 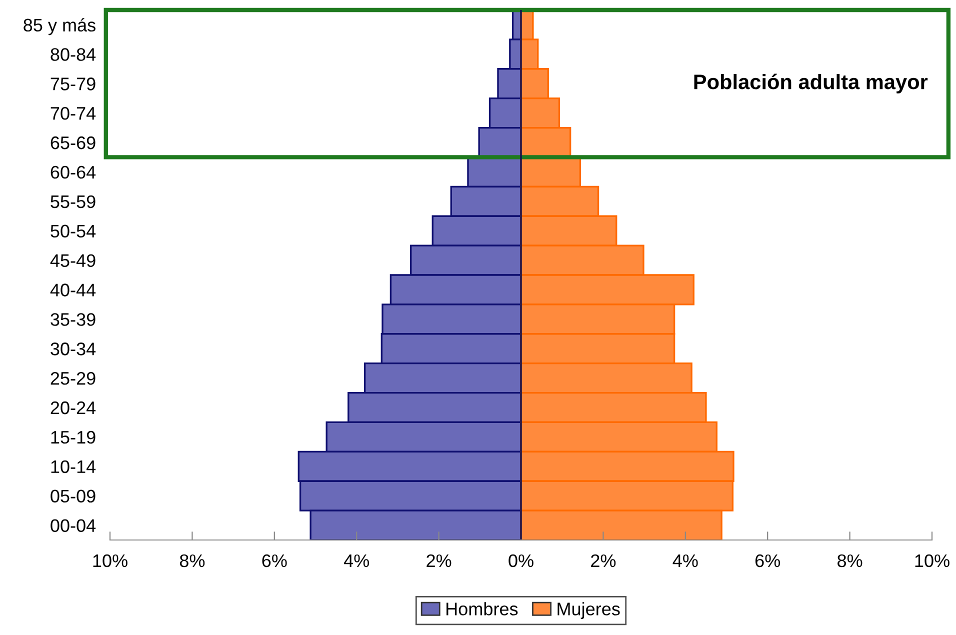 What do you see at coordinates (73, 349) in the screenshot?
I see `y-tick-label: 30-34` at bounding box center [73, 349].